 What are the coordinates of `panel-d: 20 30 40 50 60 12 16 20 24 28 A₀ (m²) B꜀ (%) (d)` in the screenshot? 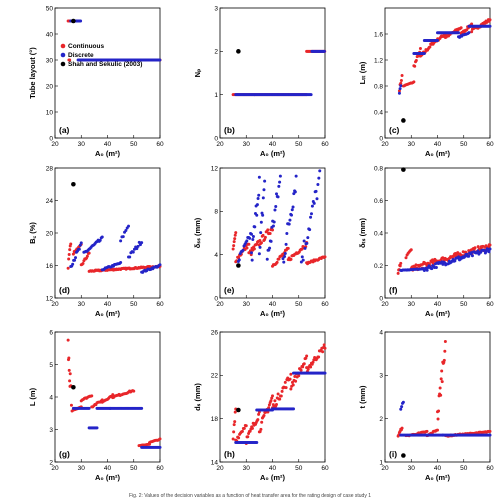 It's located at (96, 241).